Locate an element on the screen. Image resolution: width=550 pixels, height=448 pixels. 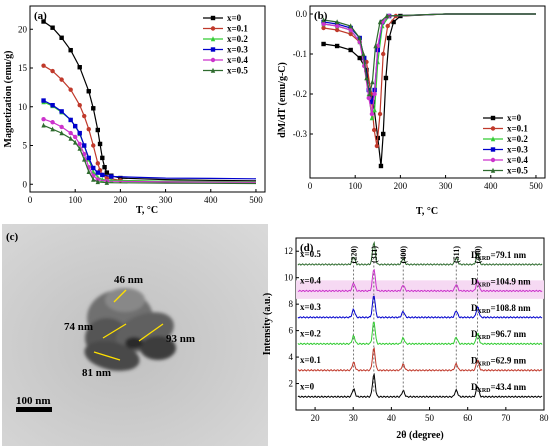
legend-label-x=0.1: x=0.1 is located at coordinates (237, 29).